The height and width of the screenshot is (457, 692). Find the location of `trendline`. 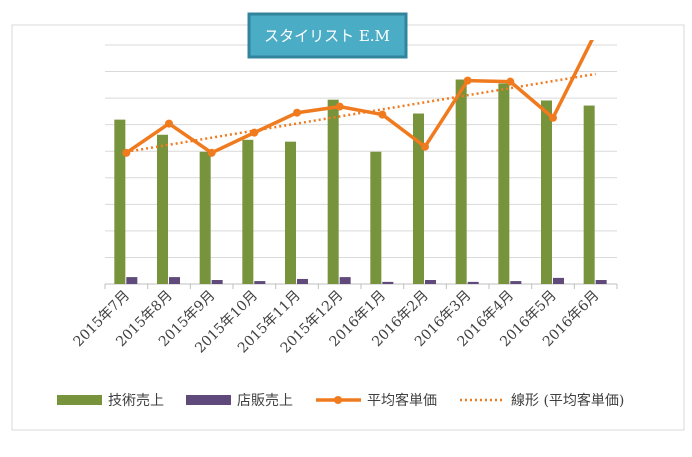

trendline is located at coordinates (361, 113).